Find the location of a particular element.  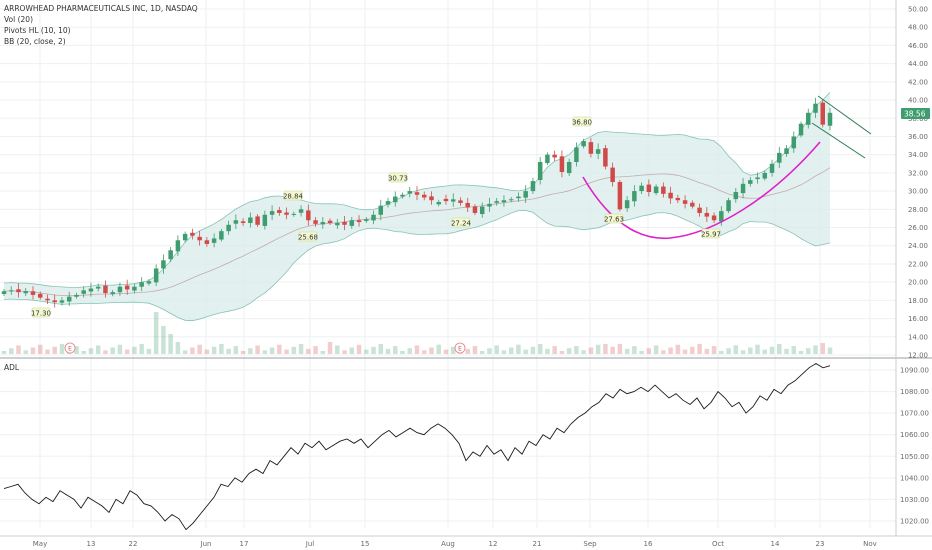

last-price-label: 38.56 is located at coordinates (915, 114).